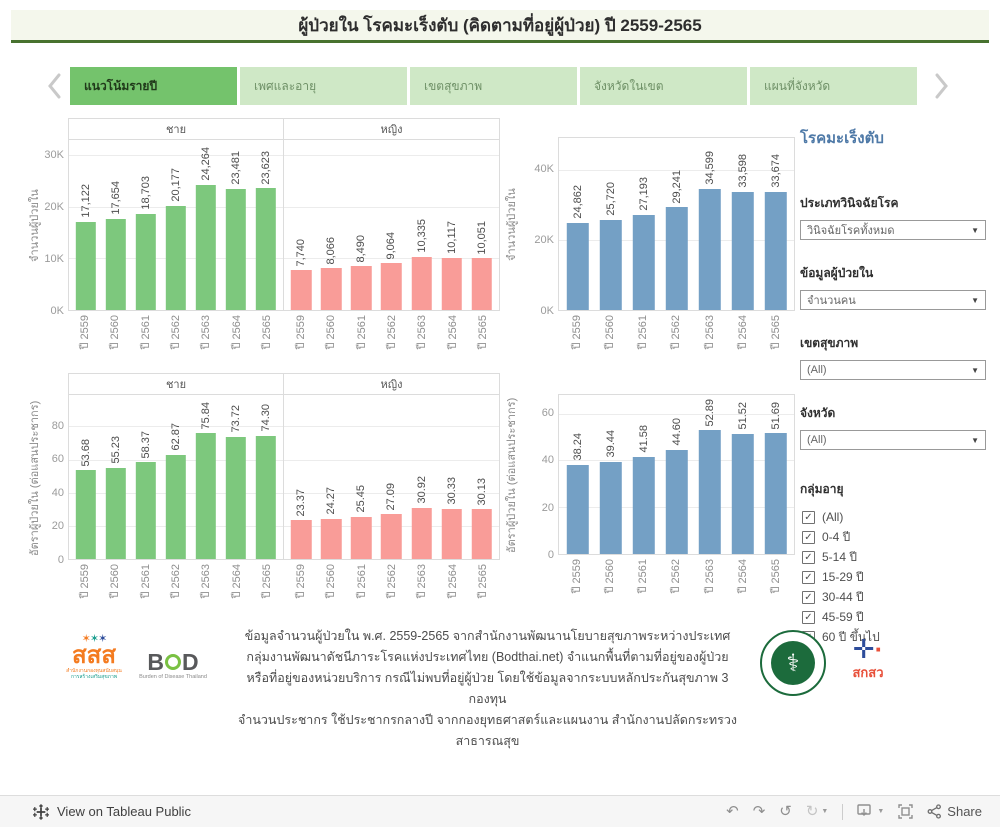 Image resolution: width=1000 pixels, height=827 pixels. I want to click on bar-value-label: 30.13, so click(481, 491).